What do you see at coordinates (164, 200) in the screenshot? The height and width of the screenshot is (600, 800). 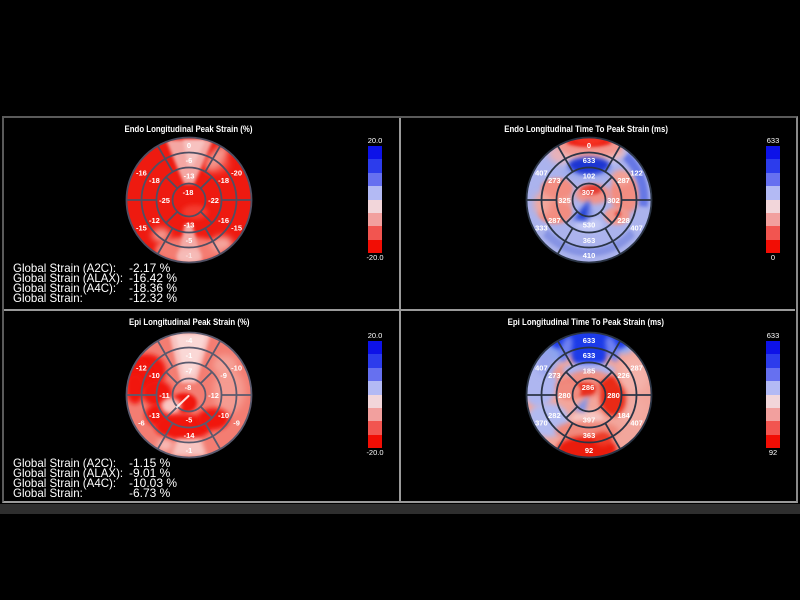 I see `svg-text: -25` at bounding box center [164, 200].